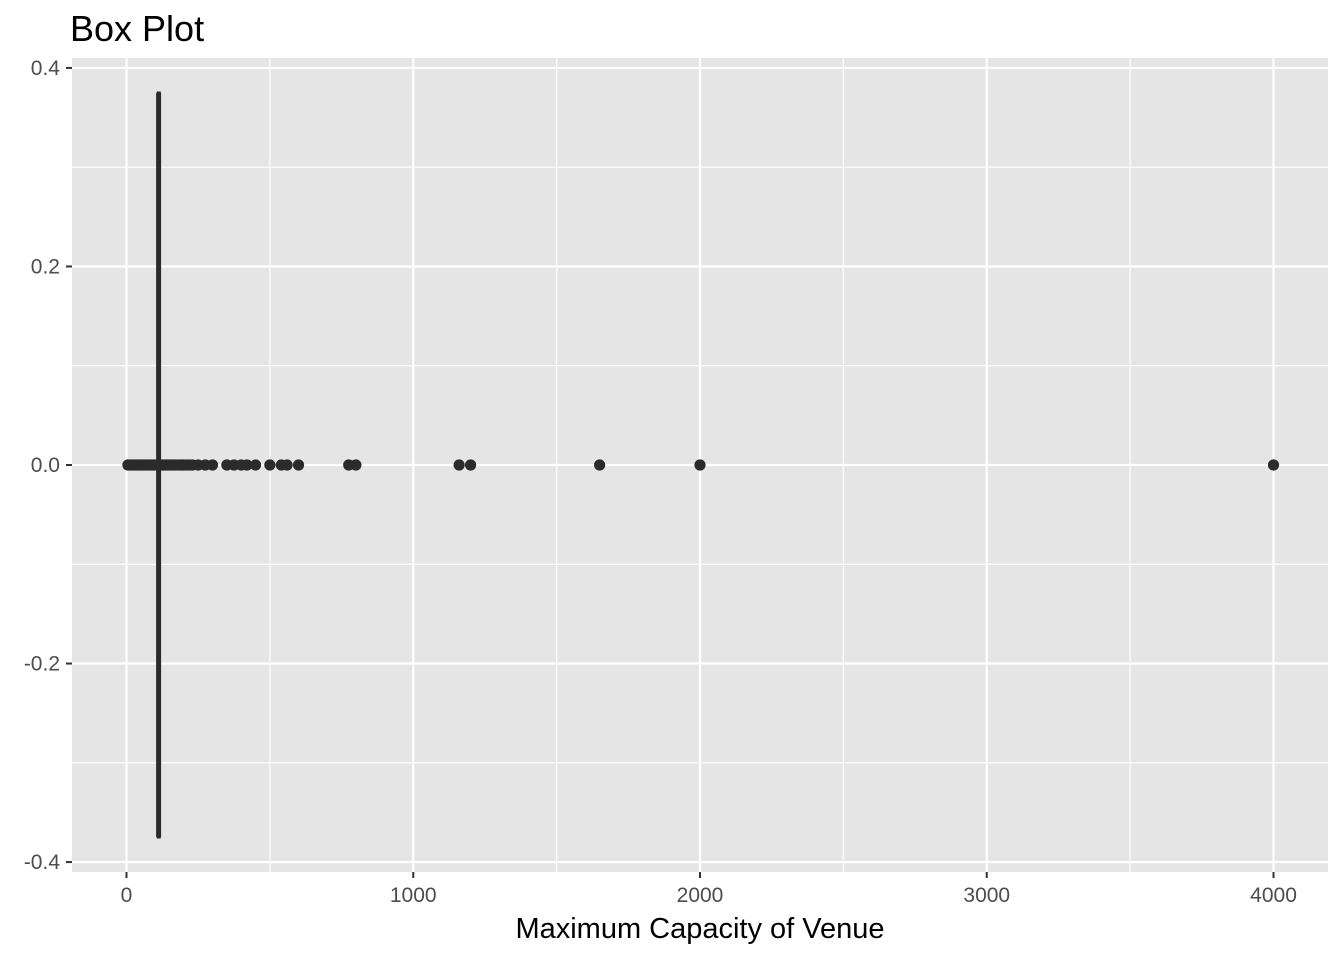 The width and height of the screenshot is (1344, 960). I want to click on y-tick-label: 0.0, so click(45, 465).